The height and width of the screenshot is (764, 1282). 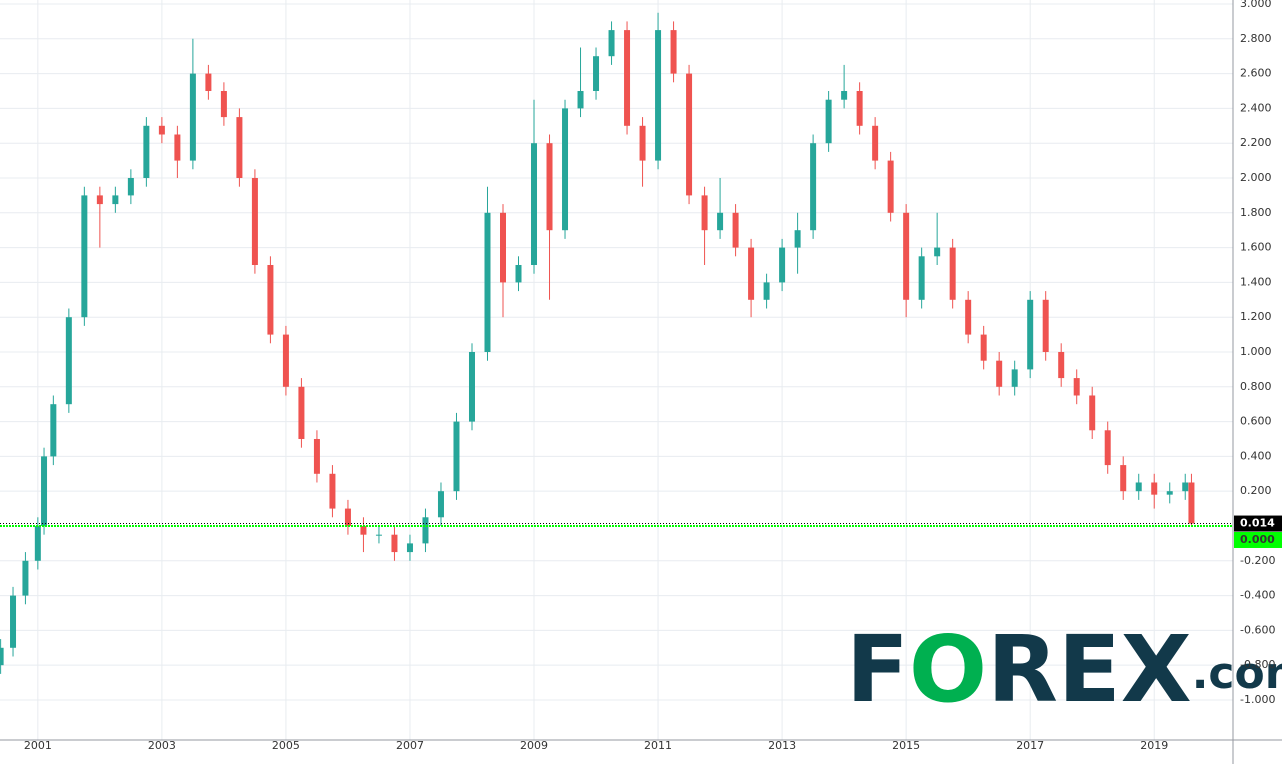 What do you see at coordinates (1256, 455) in the screenshot?
I see `y-tick-label: 0.400` at bounding box center [1256, 455].